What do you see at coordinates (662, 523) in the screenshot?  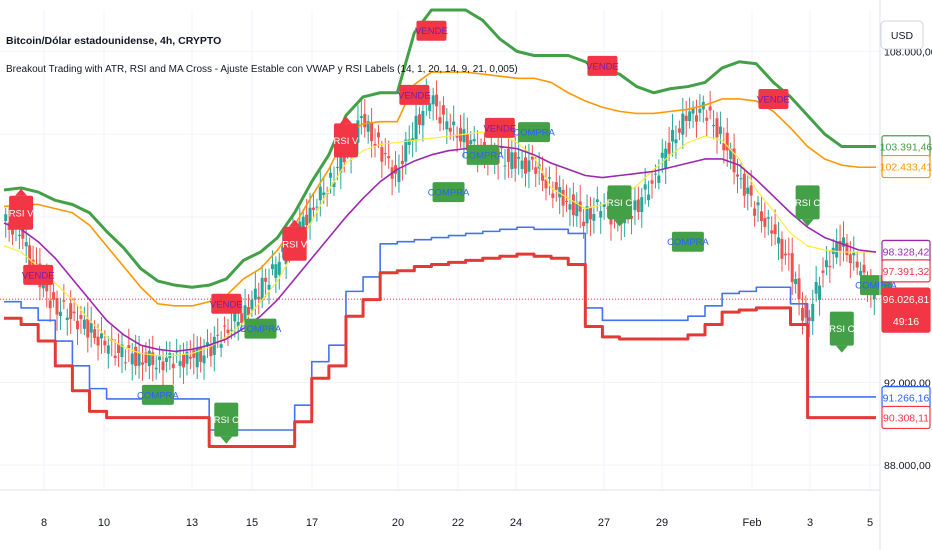 I see `x-tick-label: 29` at bounding box center [662, 523].